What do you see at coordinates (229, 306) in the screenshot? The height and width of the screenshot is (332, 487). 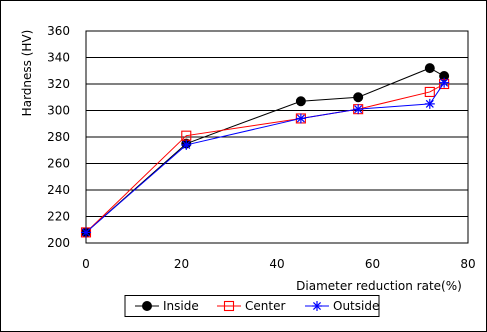 I see `legend-marker-center` at bounding box center [229, 306].